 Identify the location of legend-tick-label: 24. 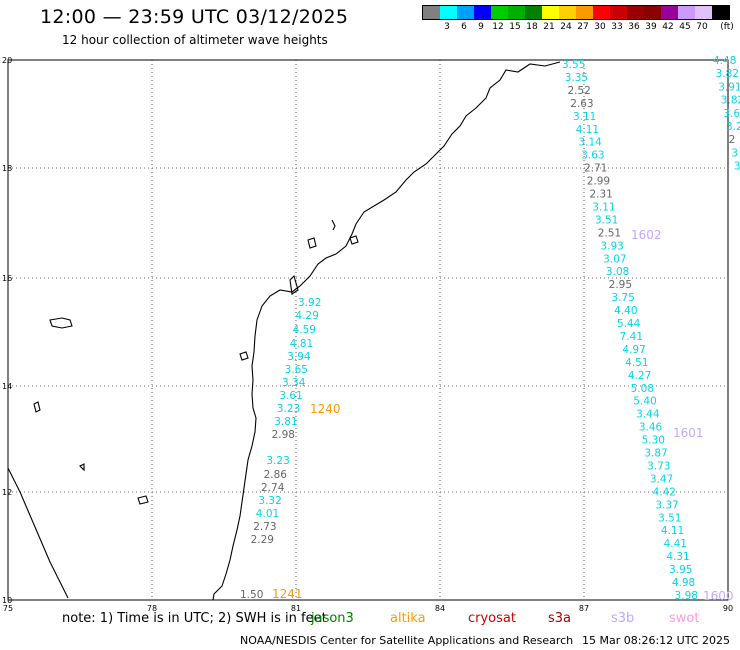
(566, 27).